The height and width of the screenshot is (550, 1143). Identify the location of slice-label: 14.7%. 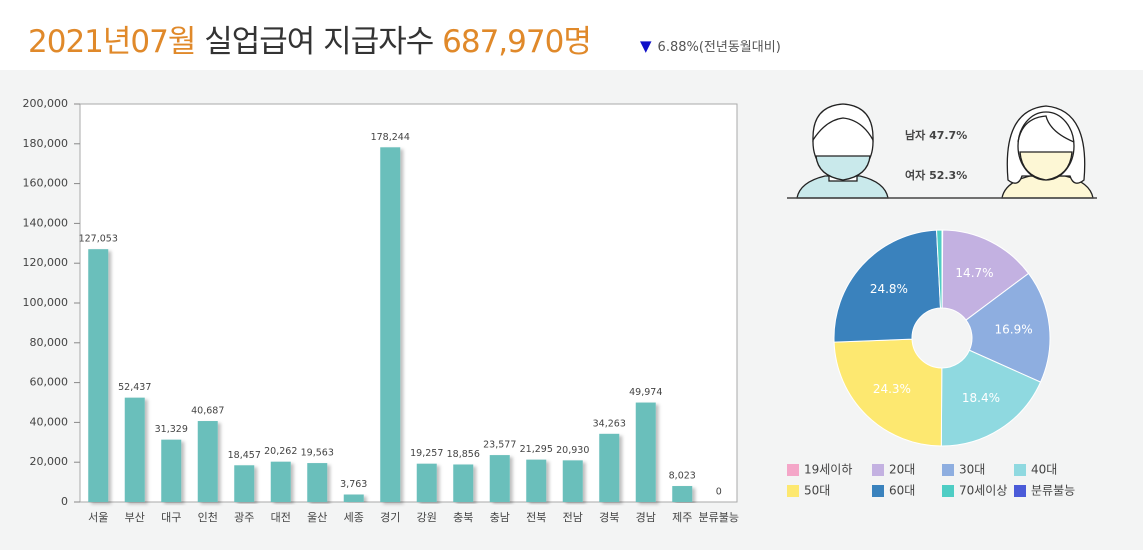
(974, 273).